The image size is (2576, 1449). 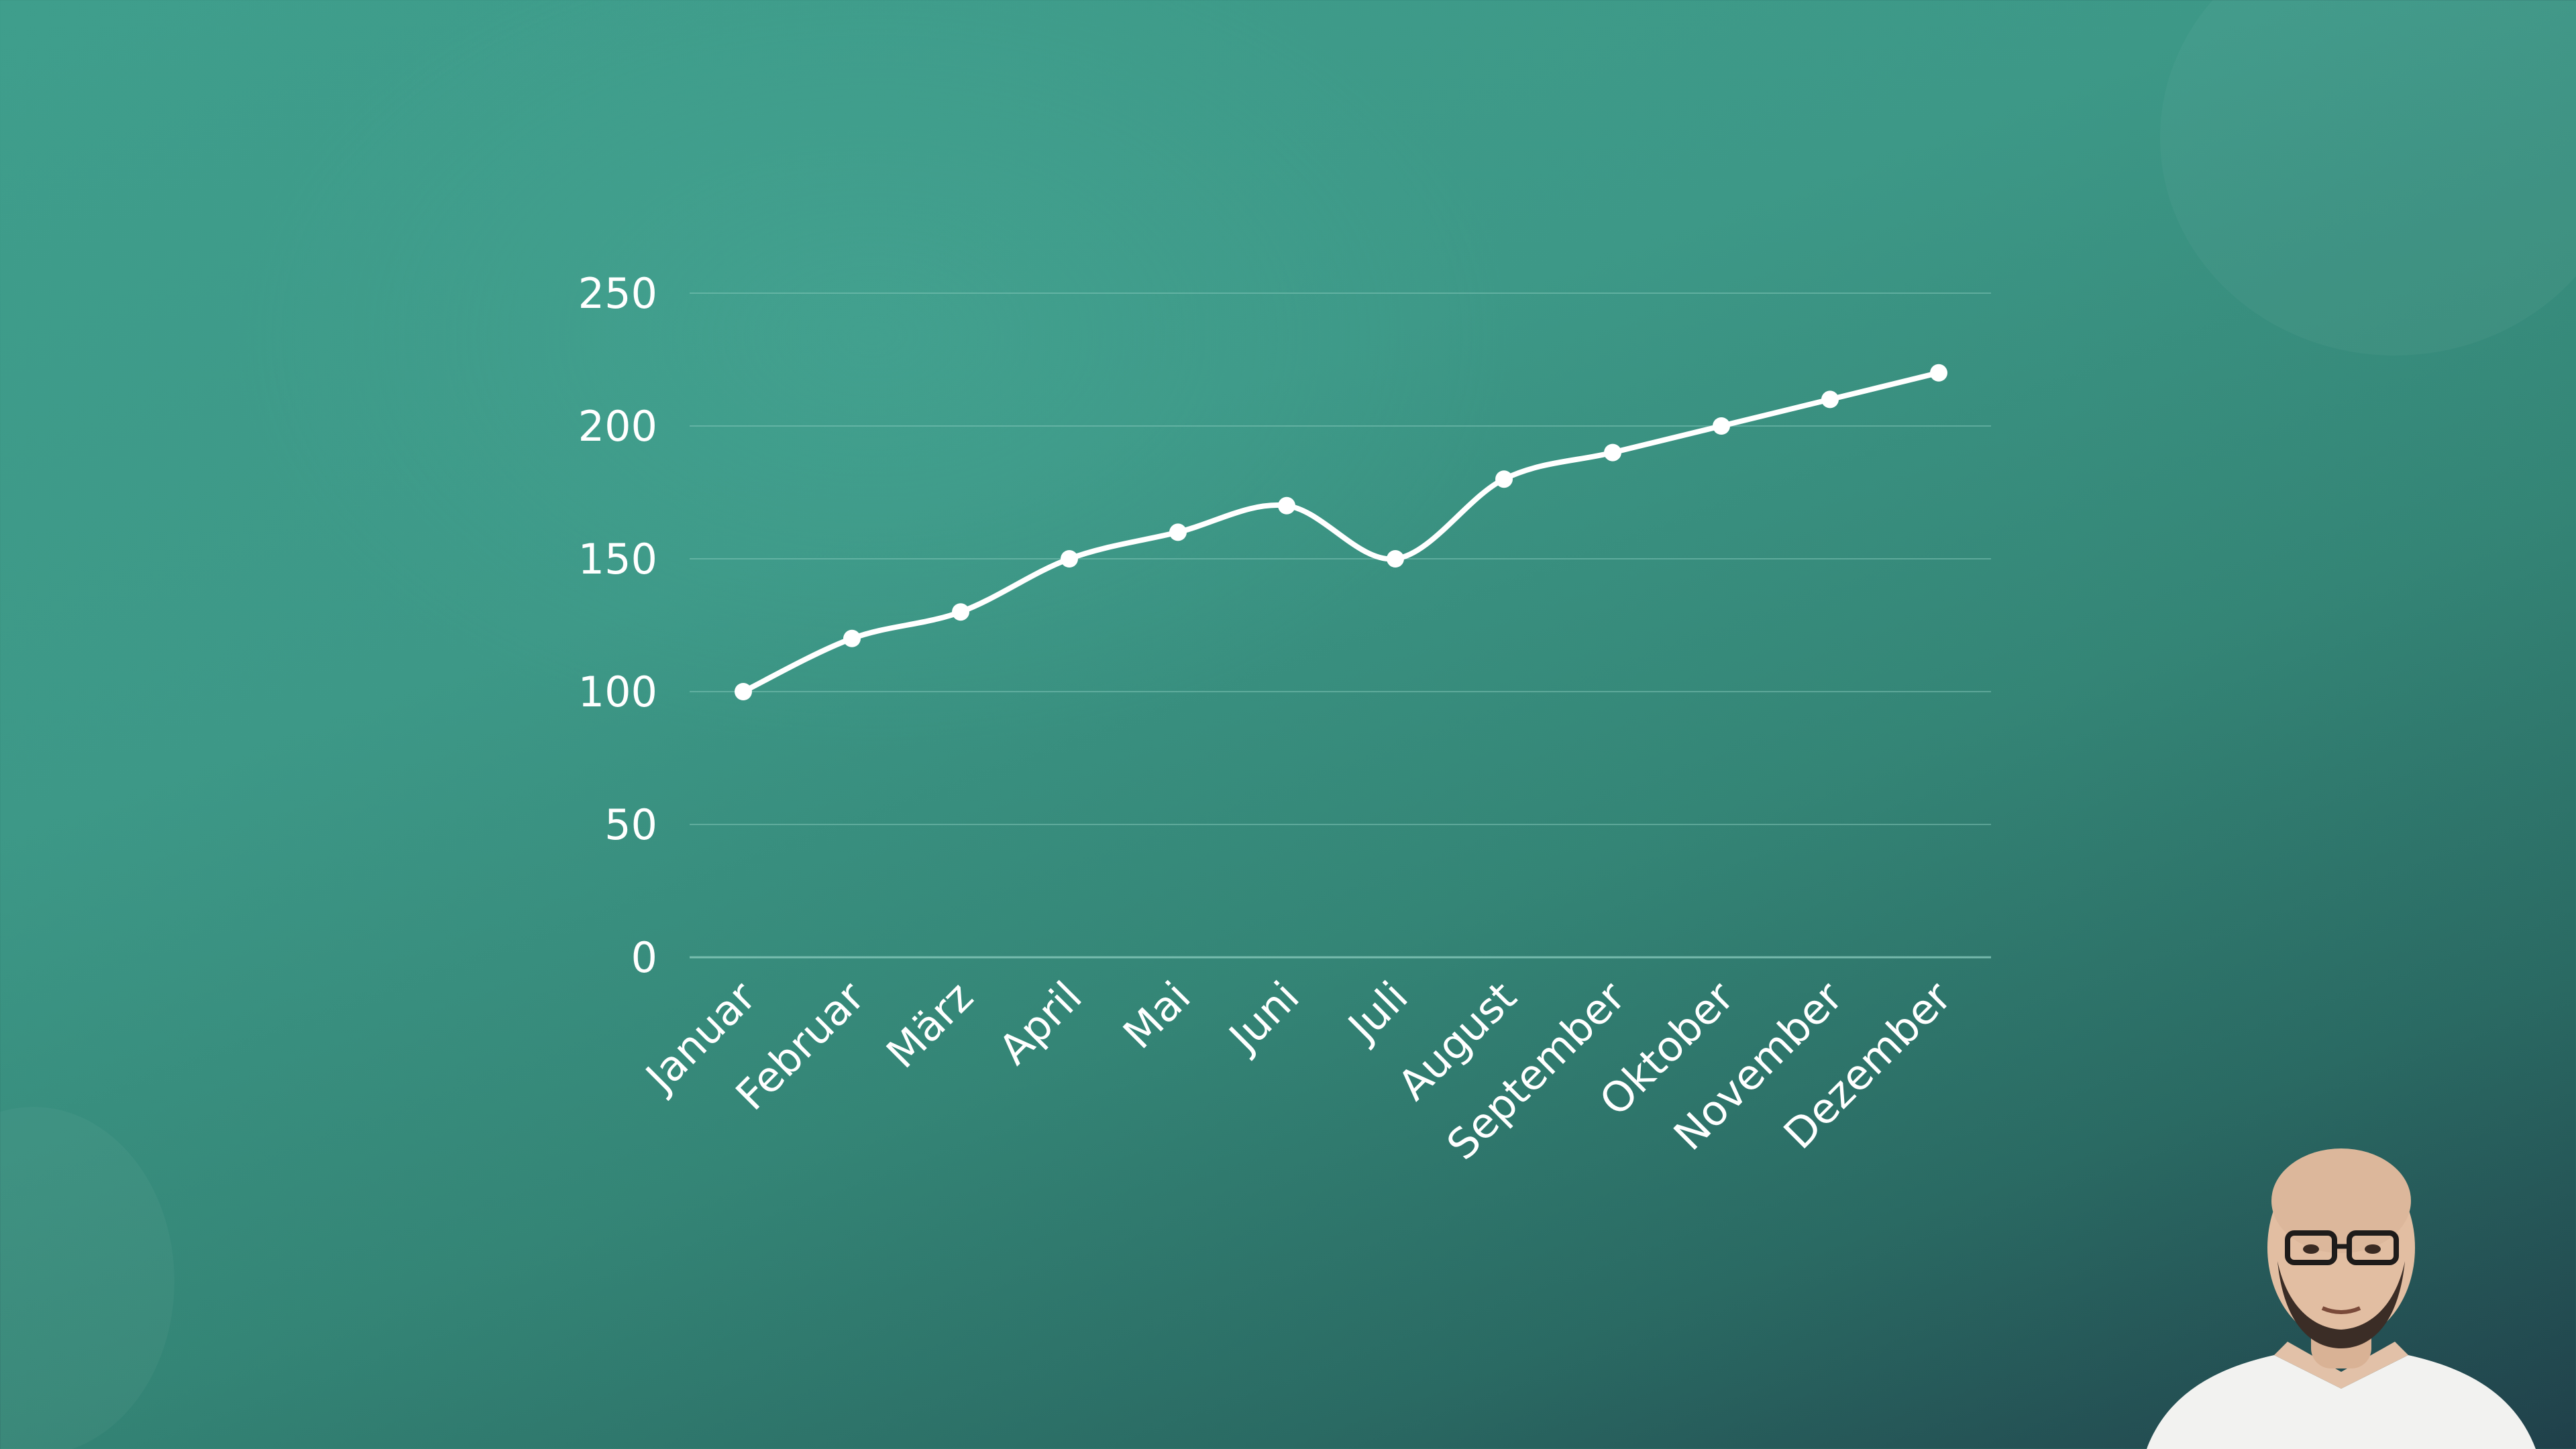 What do you see at coordinates (743, 691) in the screenshot?
I see `data-point-januar` at bounding box center [743, 691].